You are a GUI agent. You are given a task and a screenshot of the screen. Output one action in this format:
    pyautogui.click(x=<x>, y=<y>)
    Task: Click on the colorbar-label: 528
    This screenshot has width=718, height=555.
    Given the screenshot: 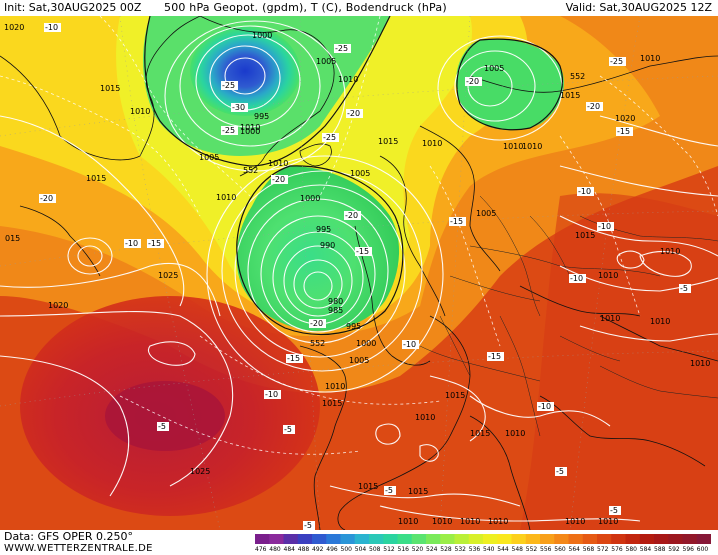 What is the action you would take?
    pyautogui.click(x=446, y=549)
    